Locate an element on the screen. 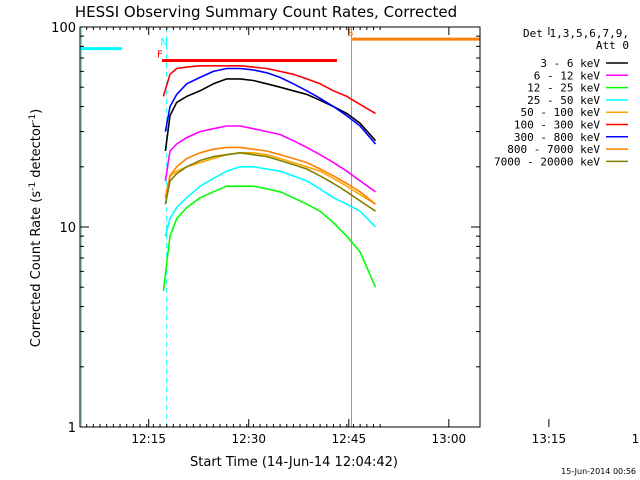  flag-label-1: F is located at coordinates (160, 54).